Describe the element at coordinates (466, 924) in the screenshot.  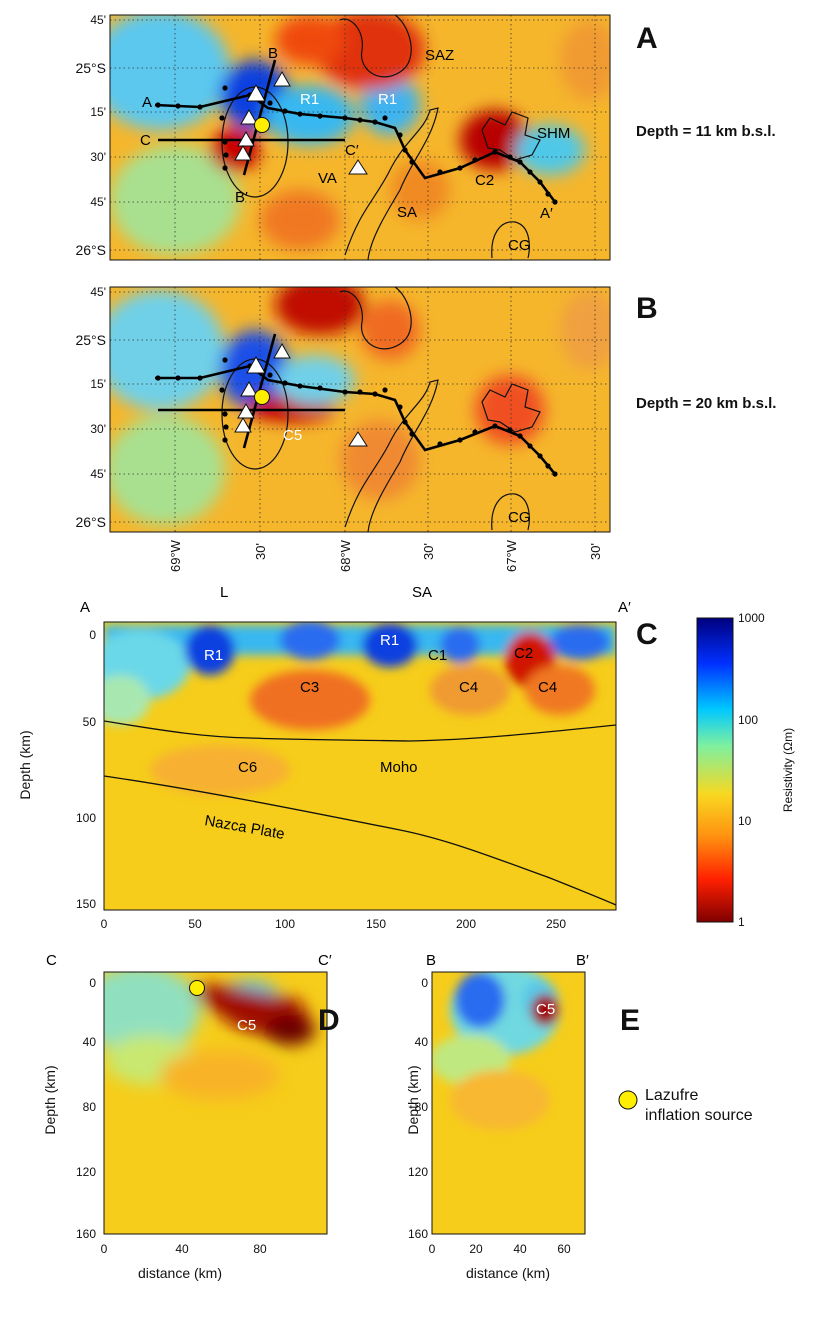
I see `section-c-xtick-4: 200` at that location.